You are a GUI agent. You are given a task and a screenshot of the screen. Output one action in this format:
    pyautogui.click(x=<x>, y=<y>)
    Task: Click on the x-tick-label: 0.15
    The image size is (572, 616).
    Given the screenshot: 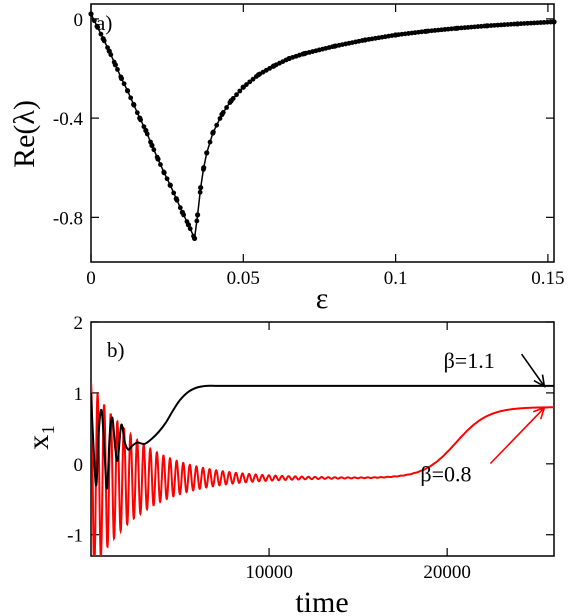 What is the action you would take?
    pyautogui.click(x=547, y=278)
    